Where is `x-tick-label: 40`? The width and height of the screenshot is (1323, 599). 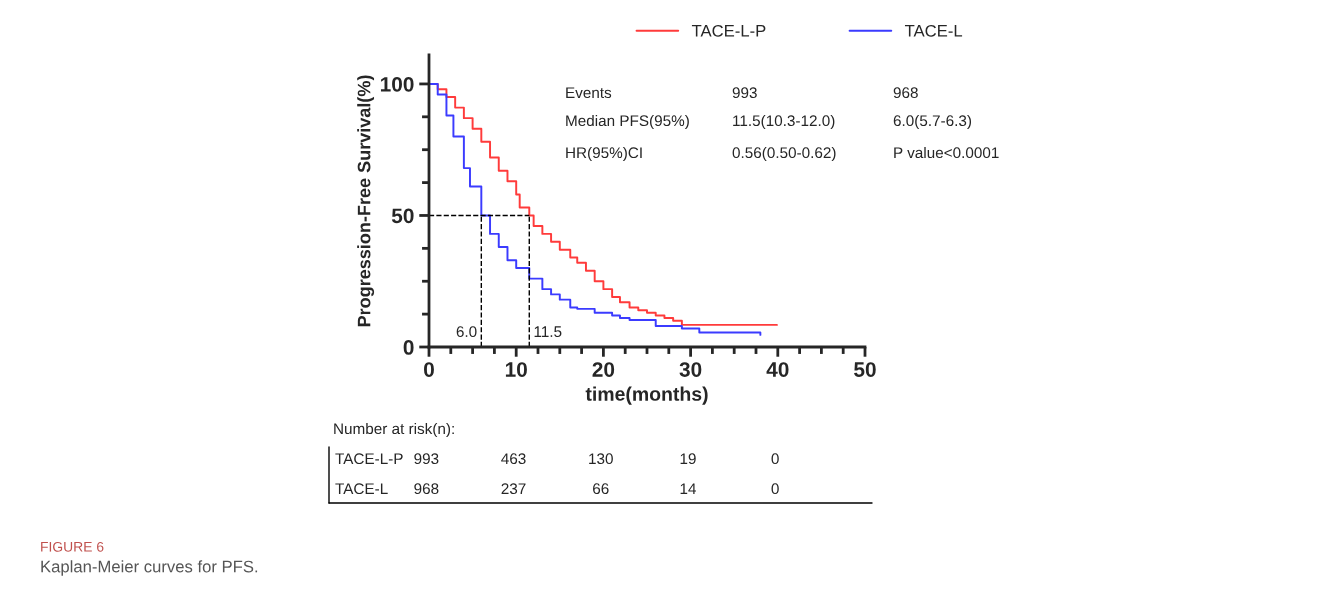
x-tick-label: 40 is located at coordinates (777, 369).